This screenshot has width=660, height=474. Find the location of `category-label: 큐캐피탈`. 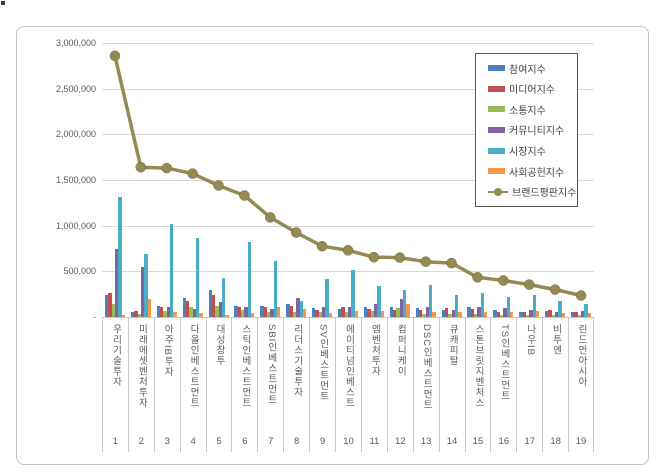

category-label: 큐캐피탈 is located at coordinates (453, 345).